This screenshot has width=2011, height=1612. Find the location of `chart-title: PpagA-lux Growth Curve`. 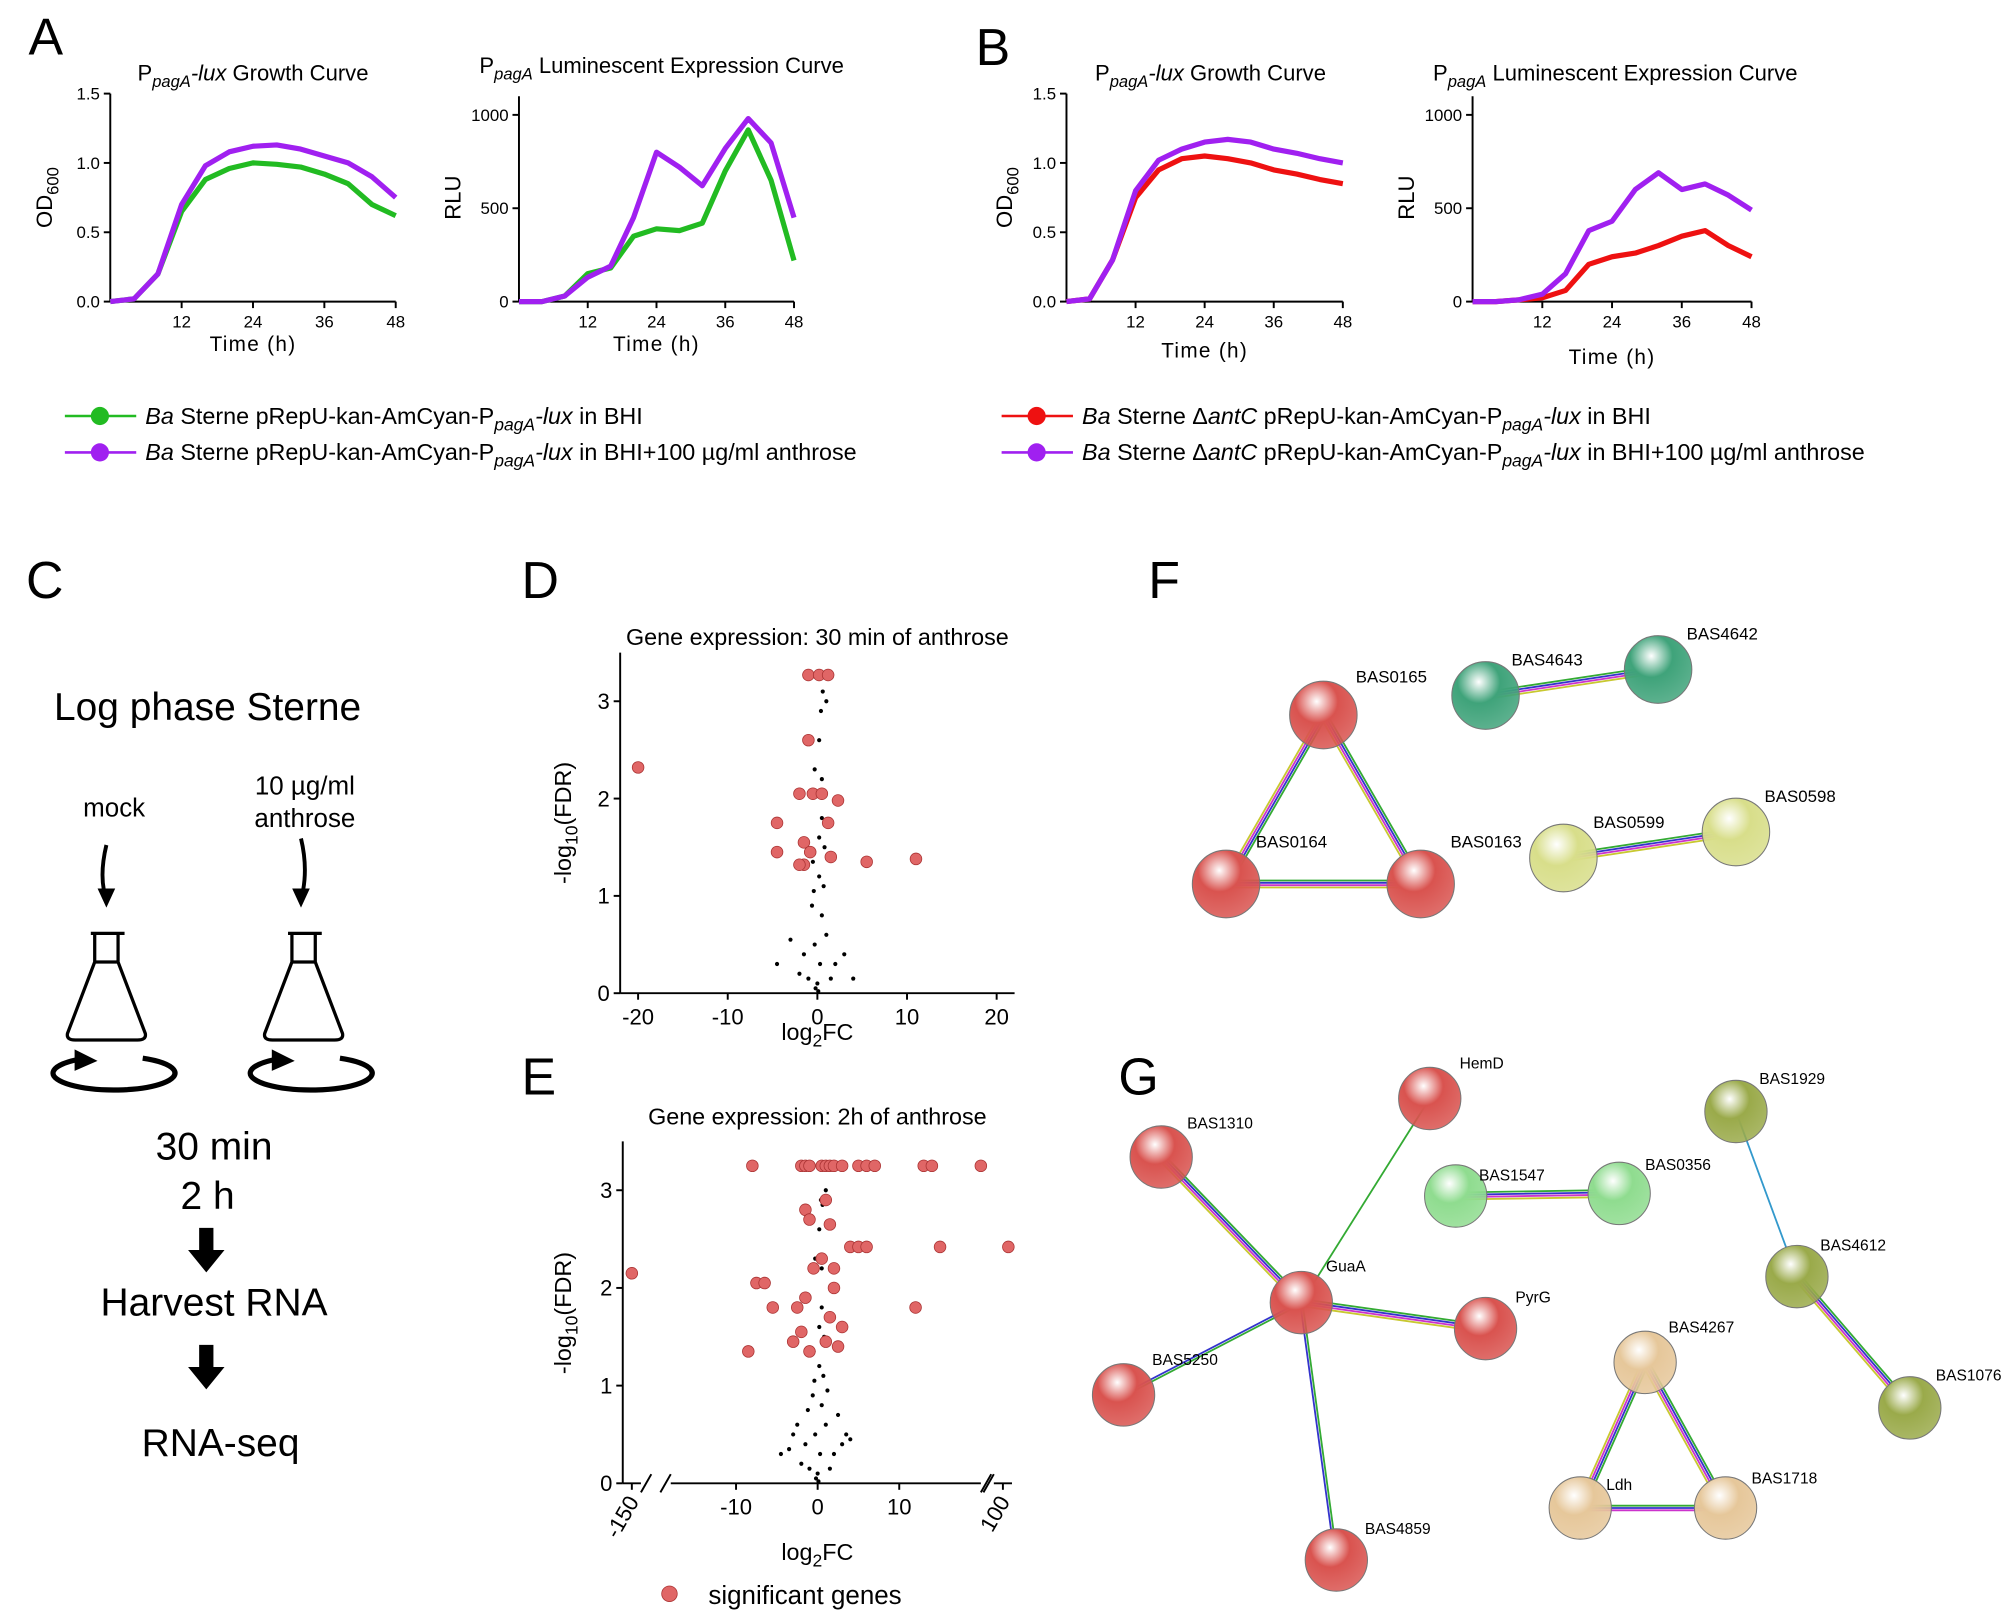

chart-title: PpagA-lux Growth Curve is located at coordinates (1210, 76).